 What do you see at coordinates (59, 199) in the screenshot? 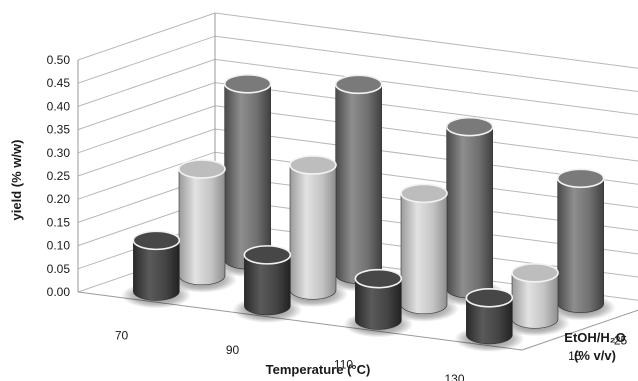
I see `y-tick-label: 0.20` at bounding box center [59, 199].